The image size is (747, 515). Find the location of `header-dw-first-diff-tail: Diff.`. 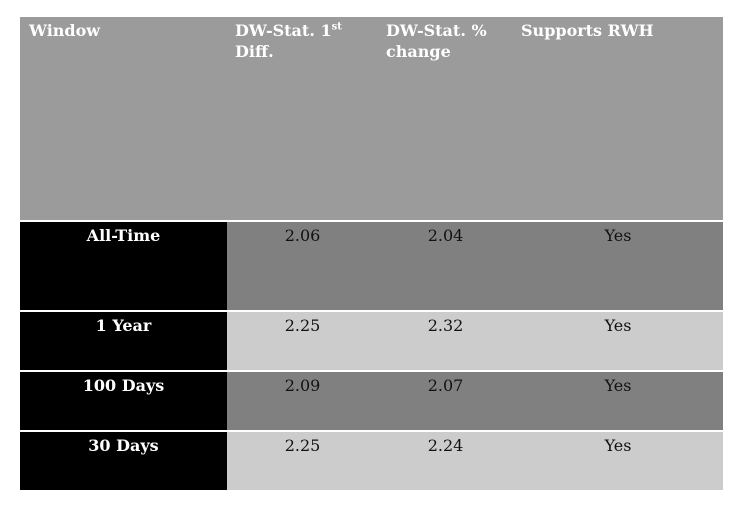

header-dw-first-diff-tail: Diff. is located at coordinates (254, 51).